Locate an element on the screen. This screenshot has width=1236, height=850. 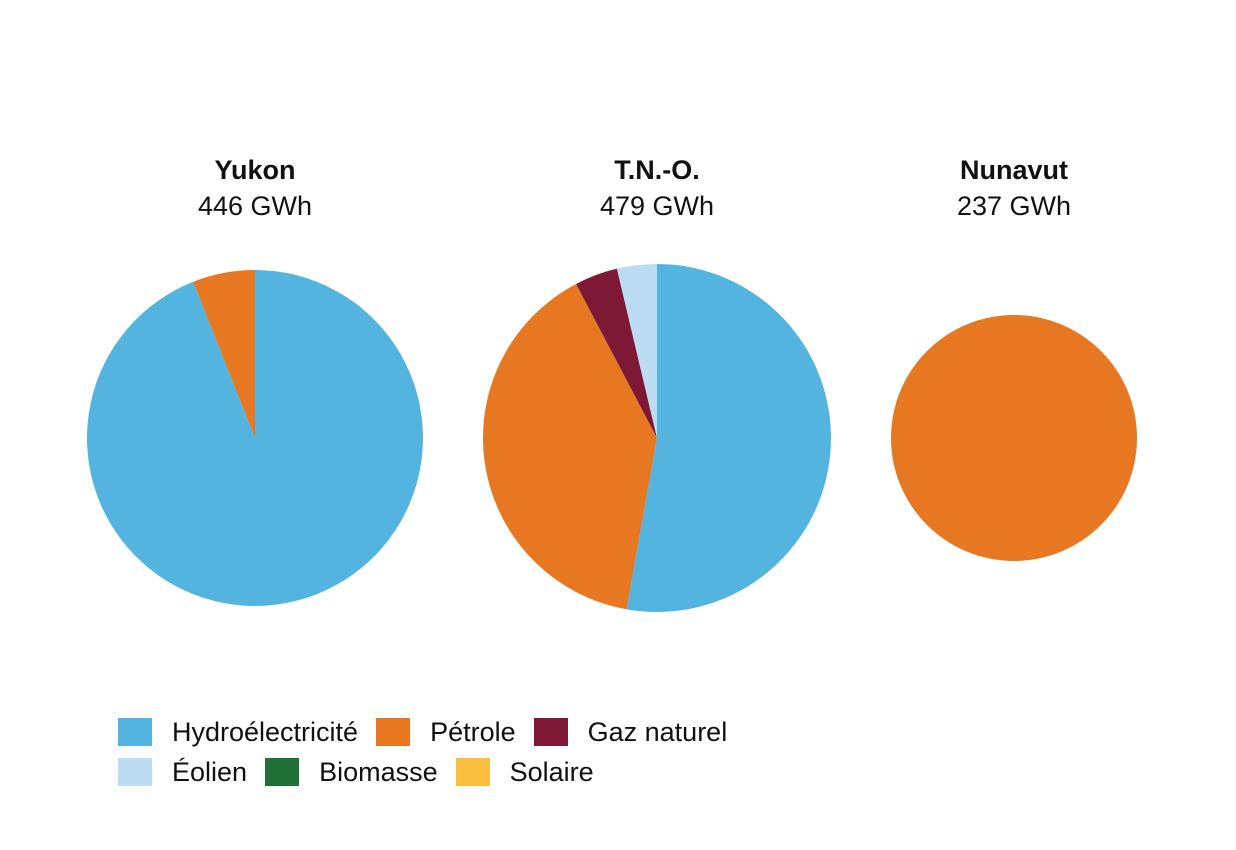
region-name: Nunavut is located at coordinates (1014, 170).